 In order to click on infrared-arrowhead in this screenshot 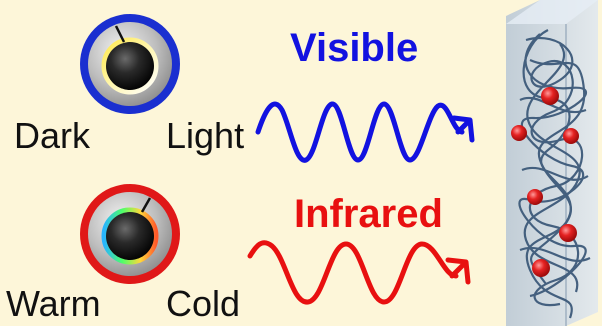, I will do `click(458, 271)`.